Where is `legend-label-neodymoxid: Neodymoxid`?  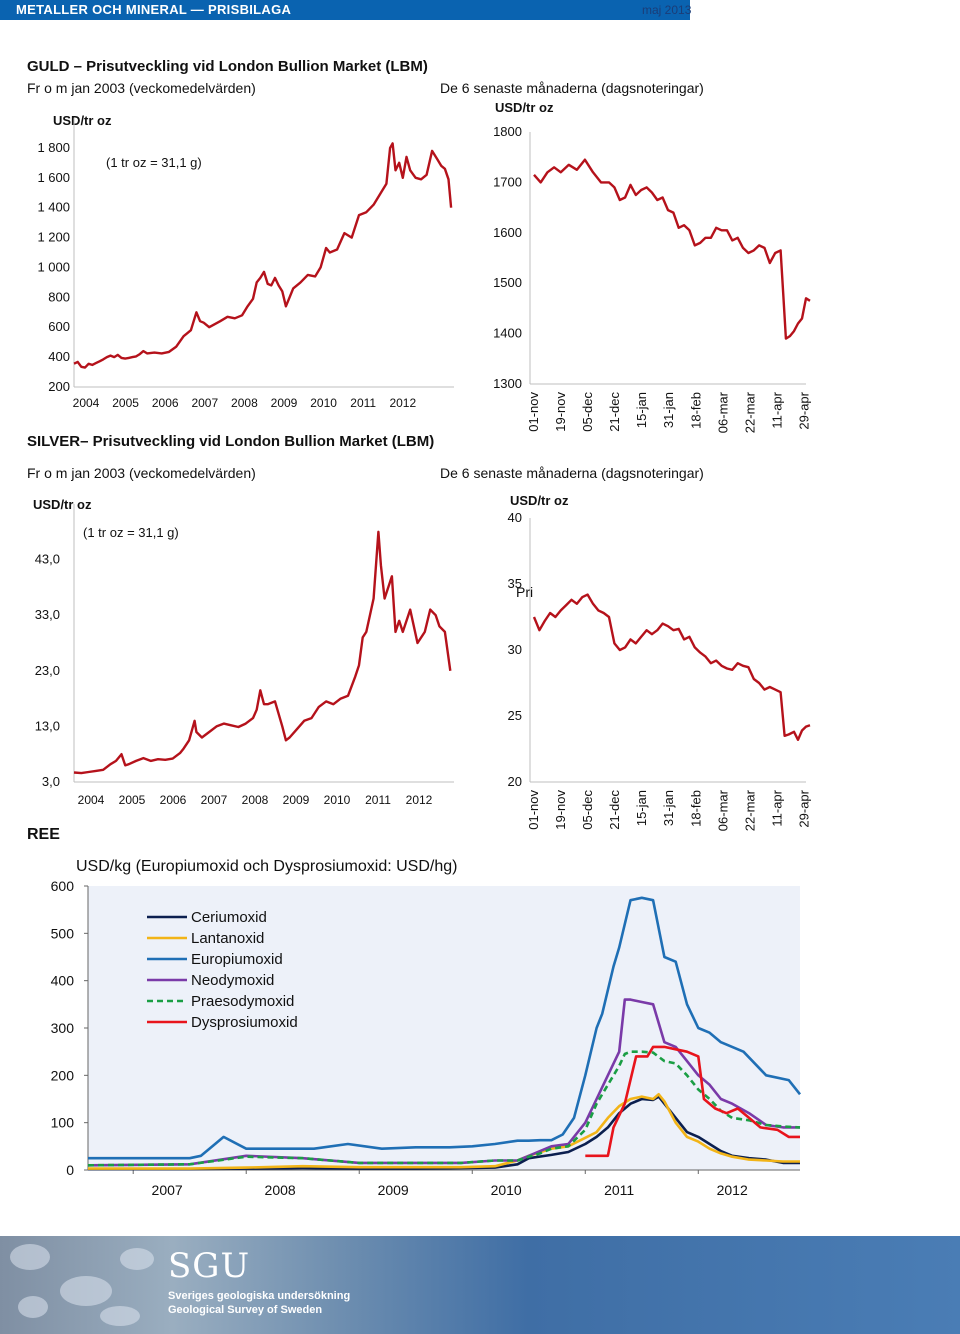
legend-label-neodymoxid: Neodymoxid is located at coordinates (232, 980).